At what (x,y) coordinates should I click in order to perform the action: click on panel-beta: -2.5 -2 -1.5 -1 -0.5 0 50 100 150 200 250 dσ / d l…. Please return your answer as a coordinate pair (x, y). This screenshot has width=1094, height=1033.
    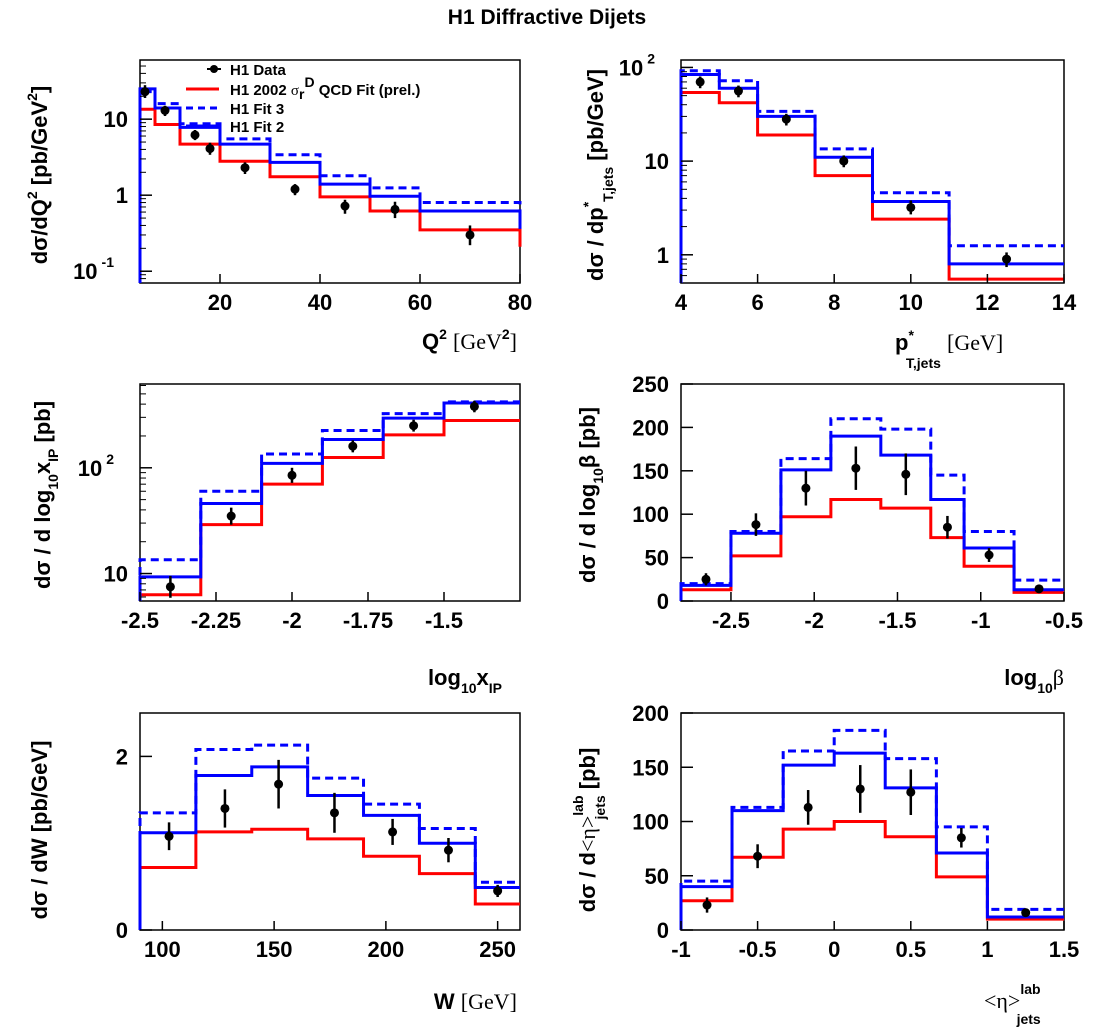
    Looking at the image, I should click on (829, 534).